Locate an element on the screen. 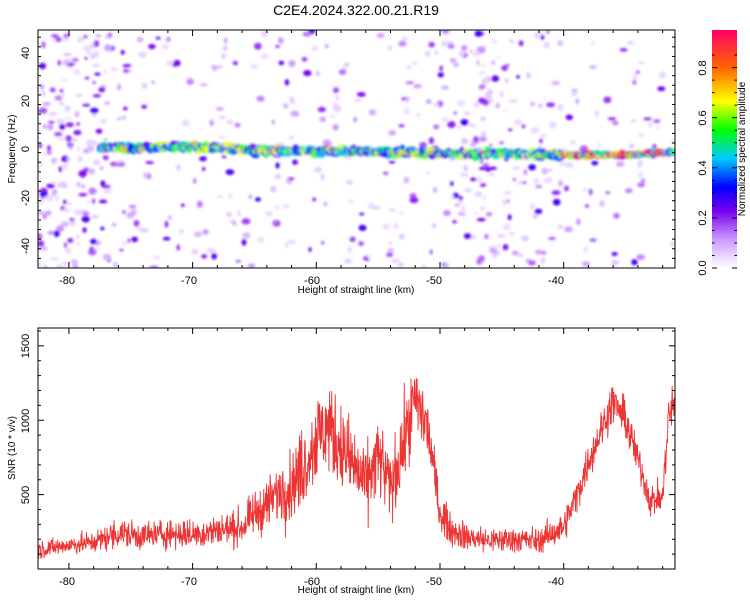  colorbar-tick-label: 0.2 is located at coordinates (703, 217).